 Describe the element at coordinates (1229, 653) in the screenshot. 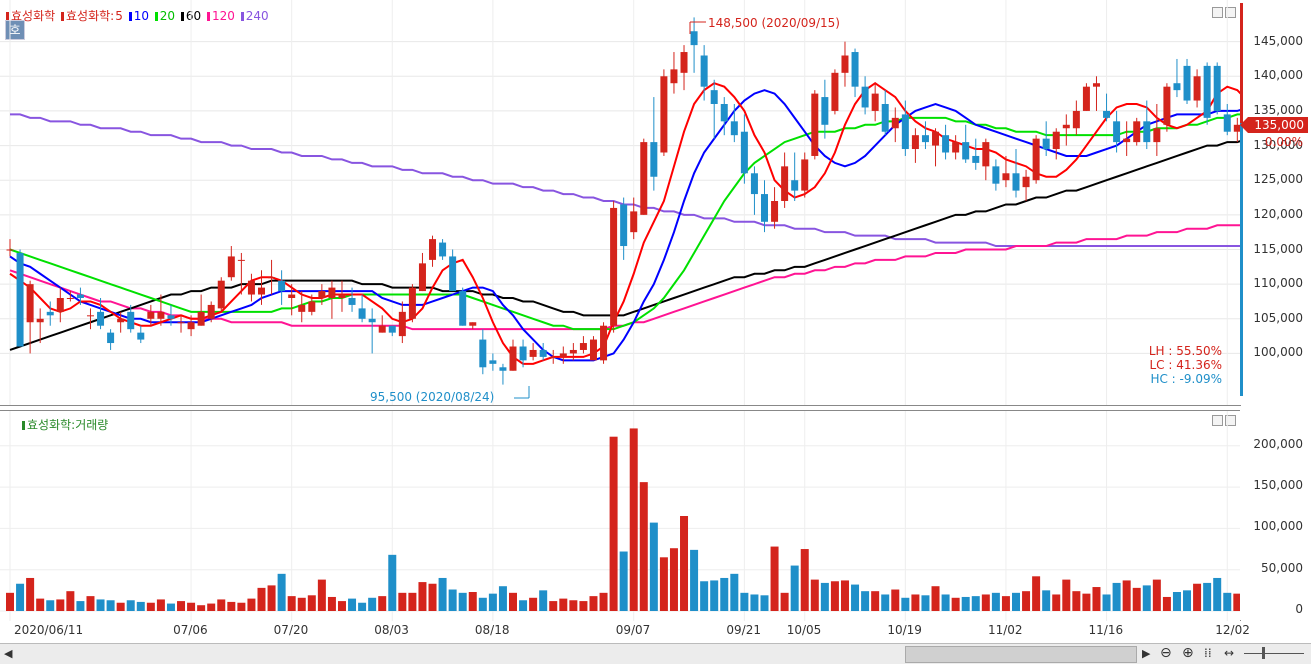

I see `expand-icon: ↔` at that location.